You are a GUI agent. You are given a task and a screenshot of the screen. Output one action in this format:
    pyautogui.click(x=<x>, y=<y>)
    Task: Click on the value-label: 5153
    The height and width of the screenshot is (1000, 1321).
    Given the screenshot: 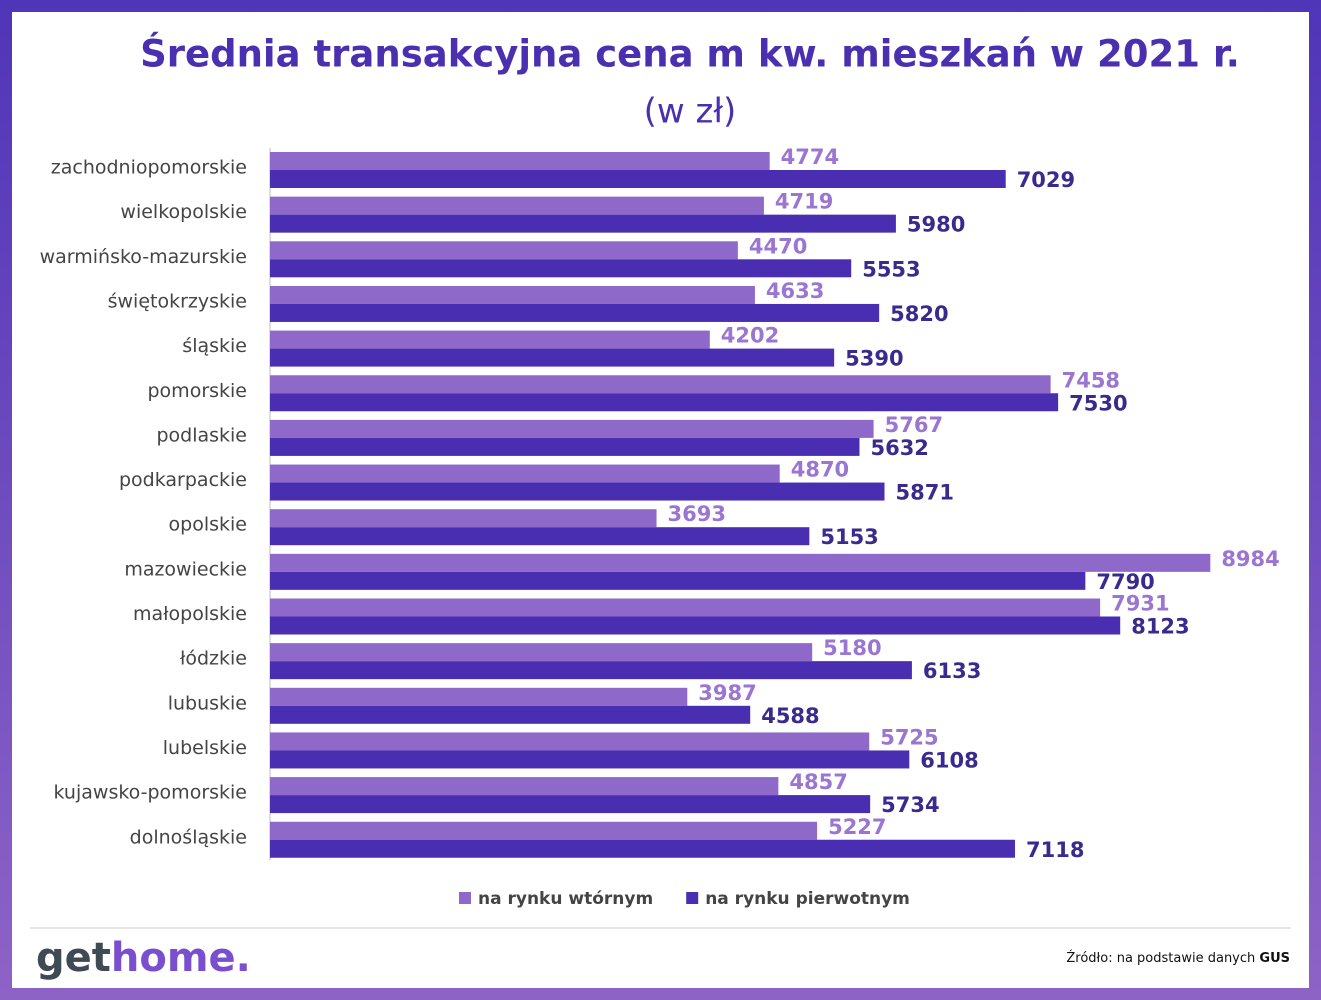 What is the action you would take?
    pyautogui.click(x=849, y=537)
    